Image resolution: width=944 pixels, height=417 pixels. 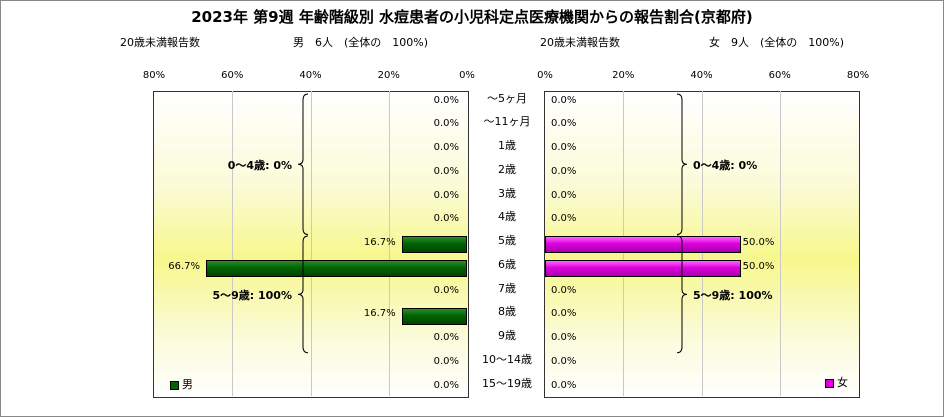 I want to click on category-label: 15～19歳, so click(x=507, y=383).